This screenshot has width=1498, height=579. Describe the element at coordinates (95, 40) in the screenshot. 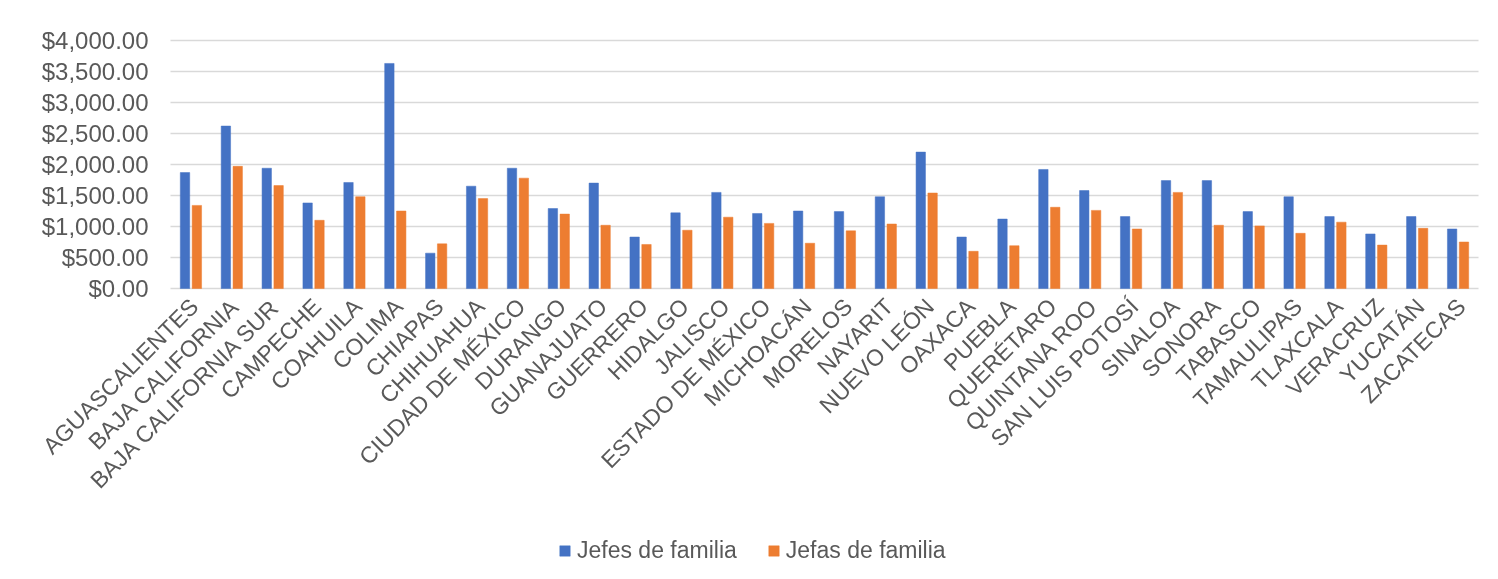

I see `y-tick-label: $4,000.00` at that location.